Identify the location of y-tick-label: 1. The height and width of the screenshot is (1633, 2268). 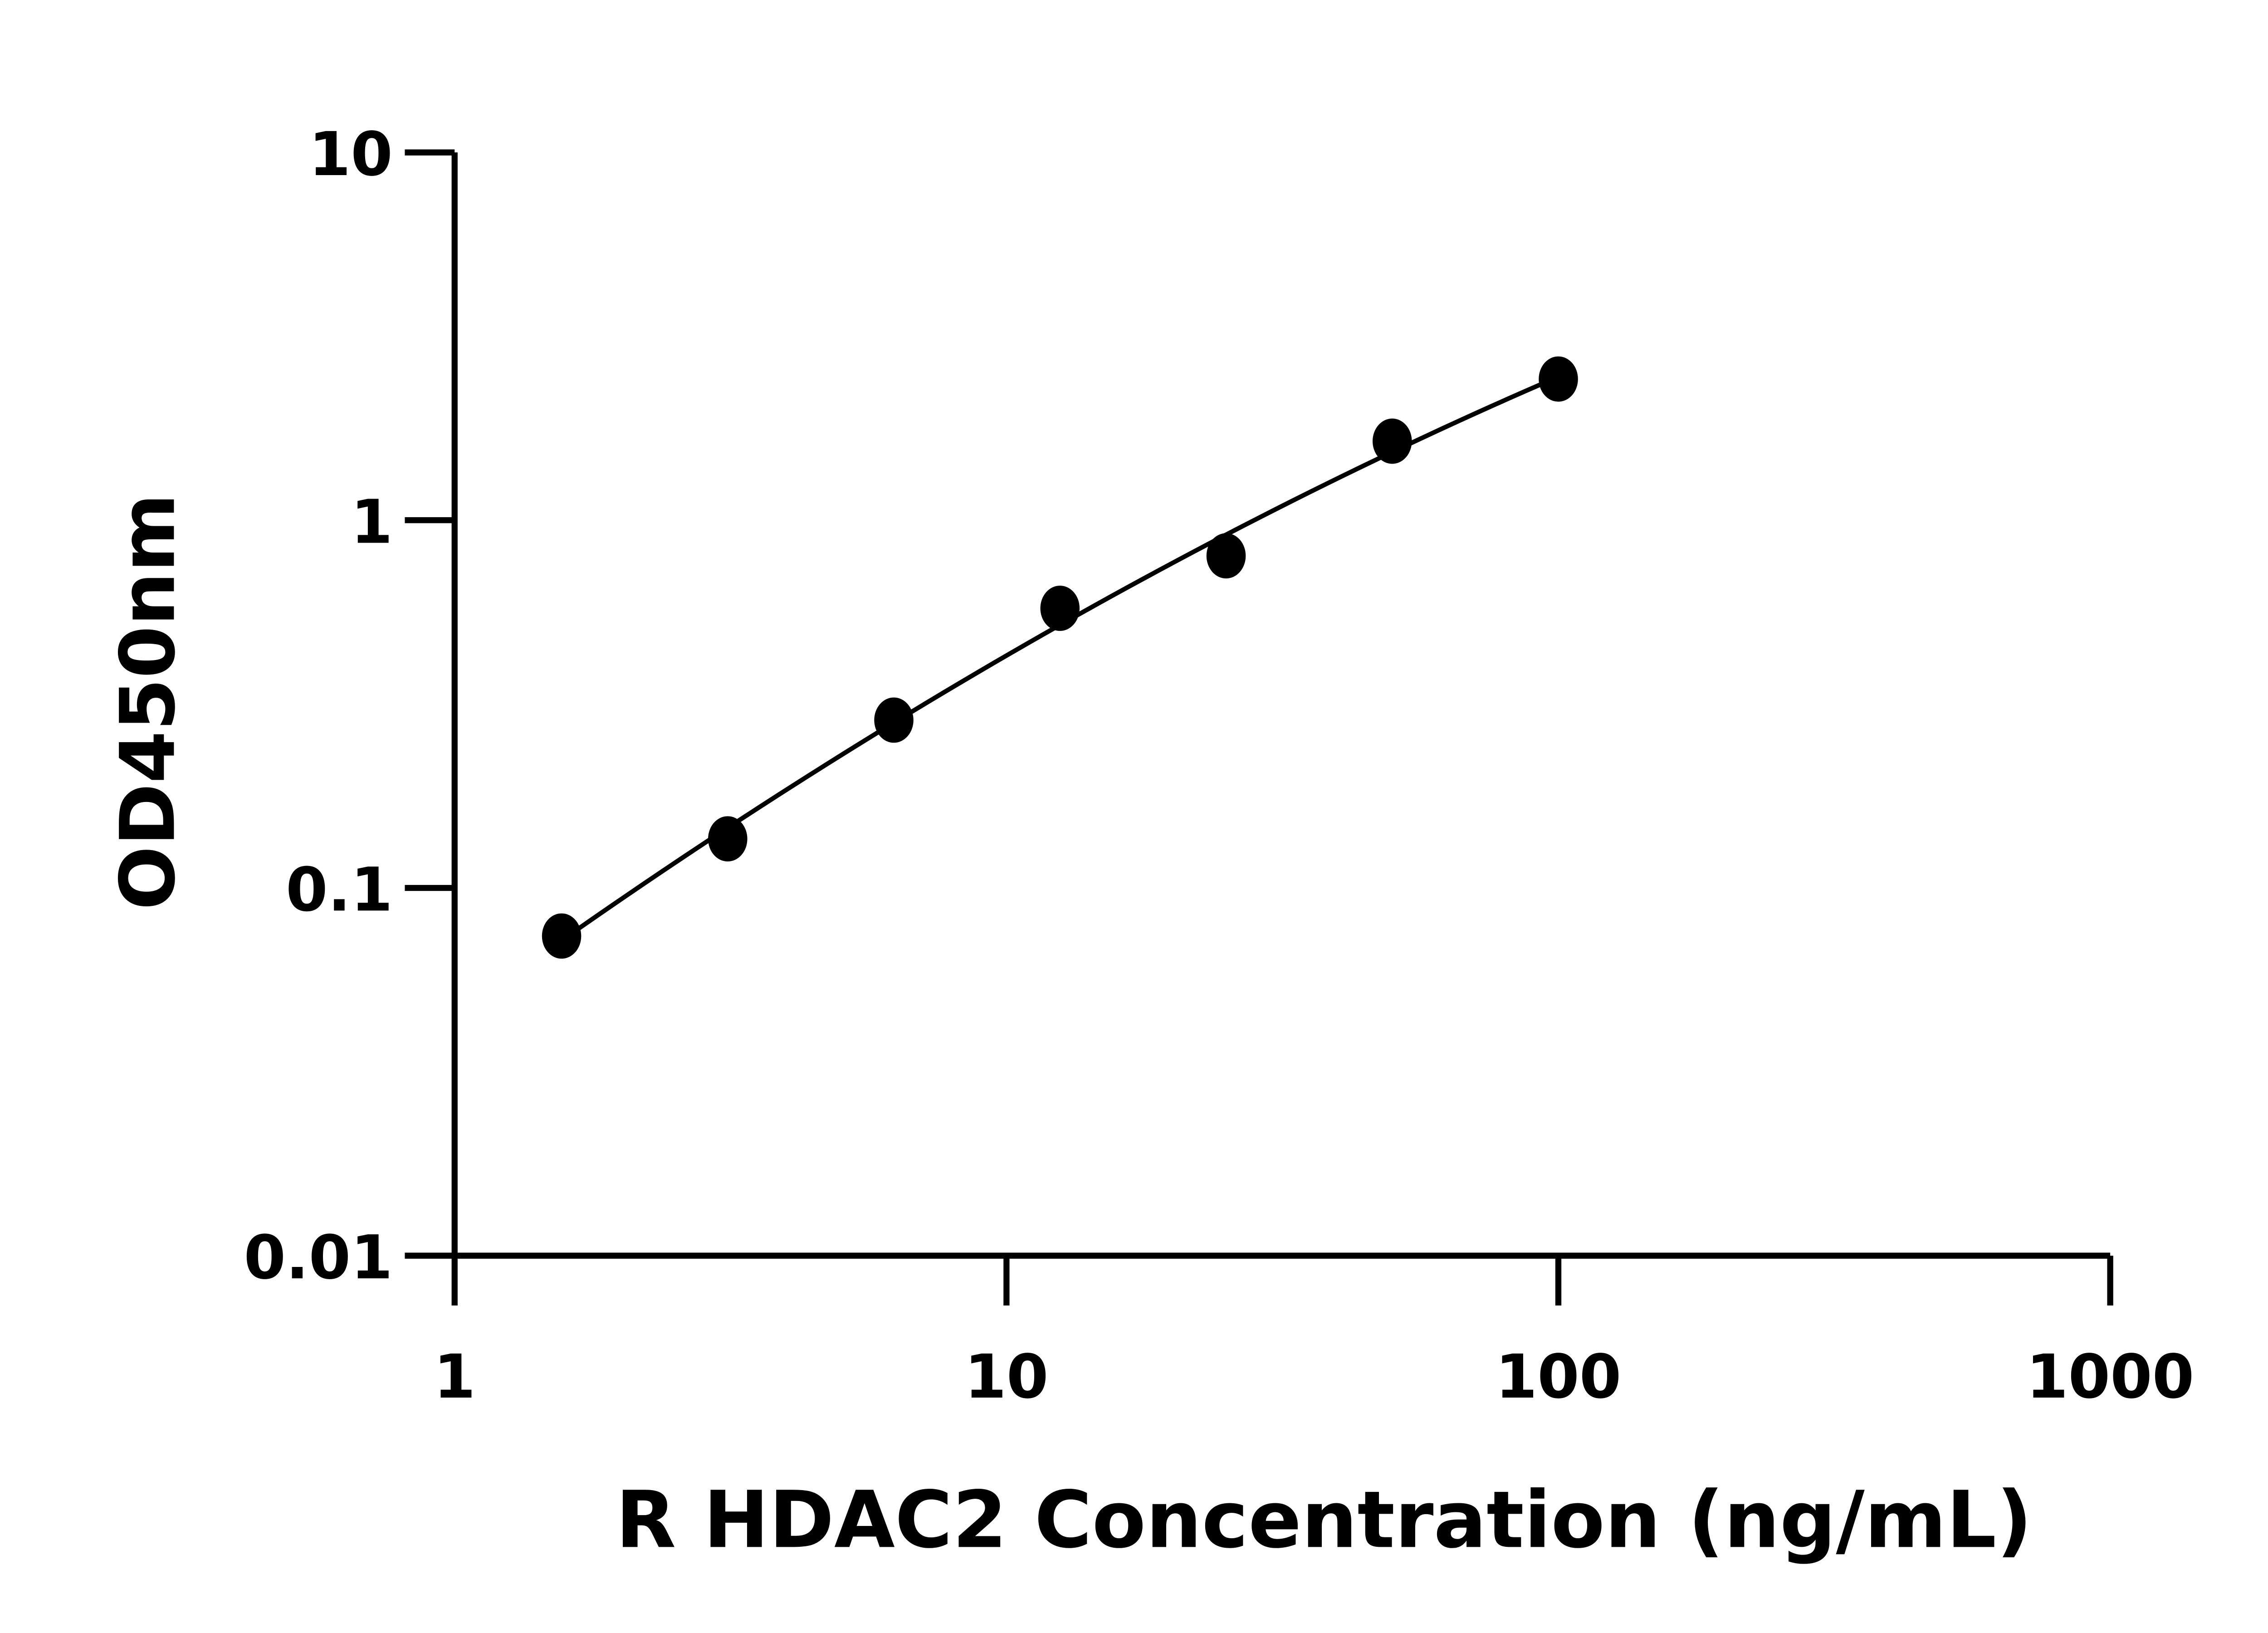
(372, 522).